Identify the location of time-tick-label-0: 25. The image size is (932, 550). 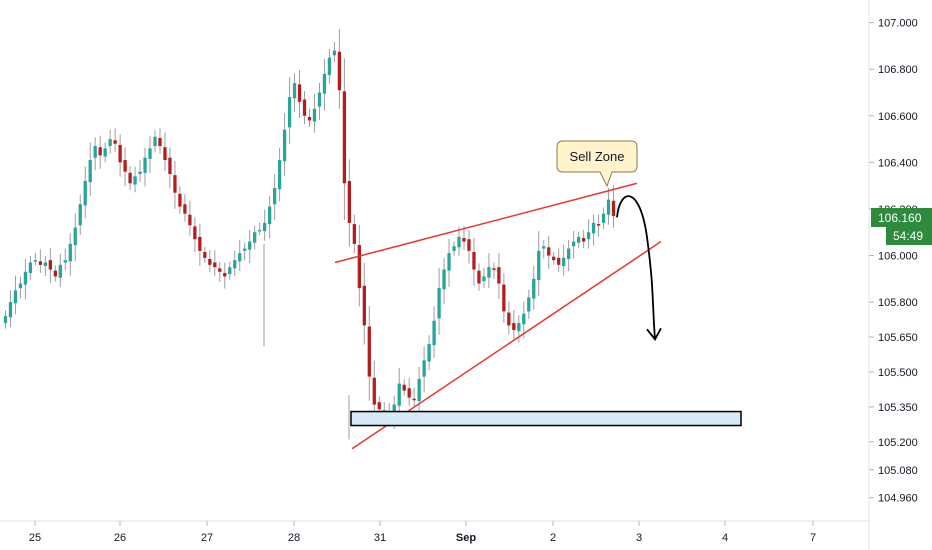
(35, 538).